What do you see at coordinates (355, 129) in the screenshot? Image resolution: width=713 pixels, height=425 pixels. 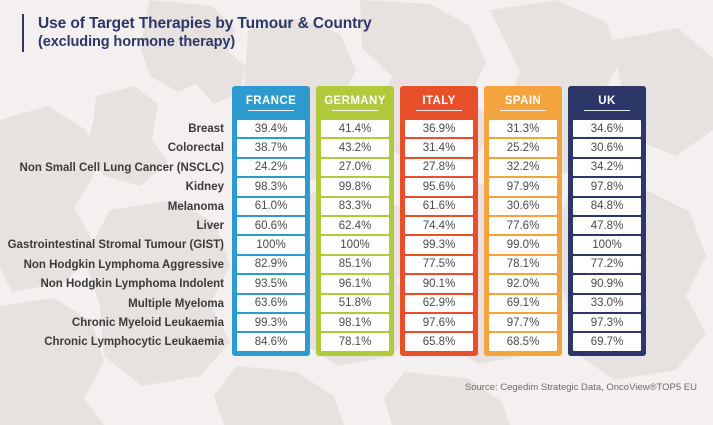 I see `table-cell: 41.4%` at bounding box center [355, 129].